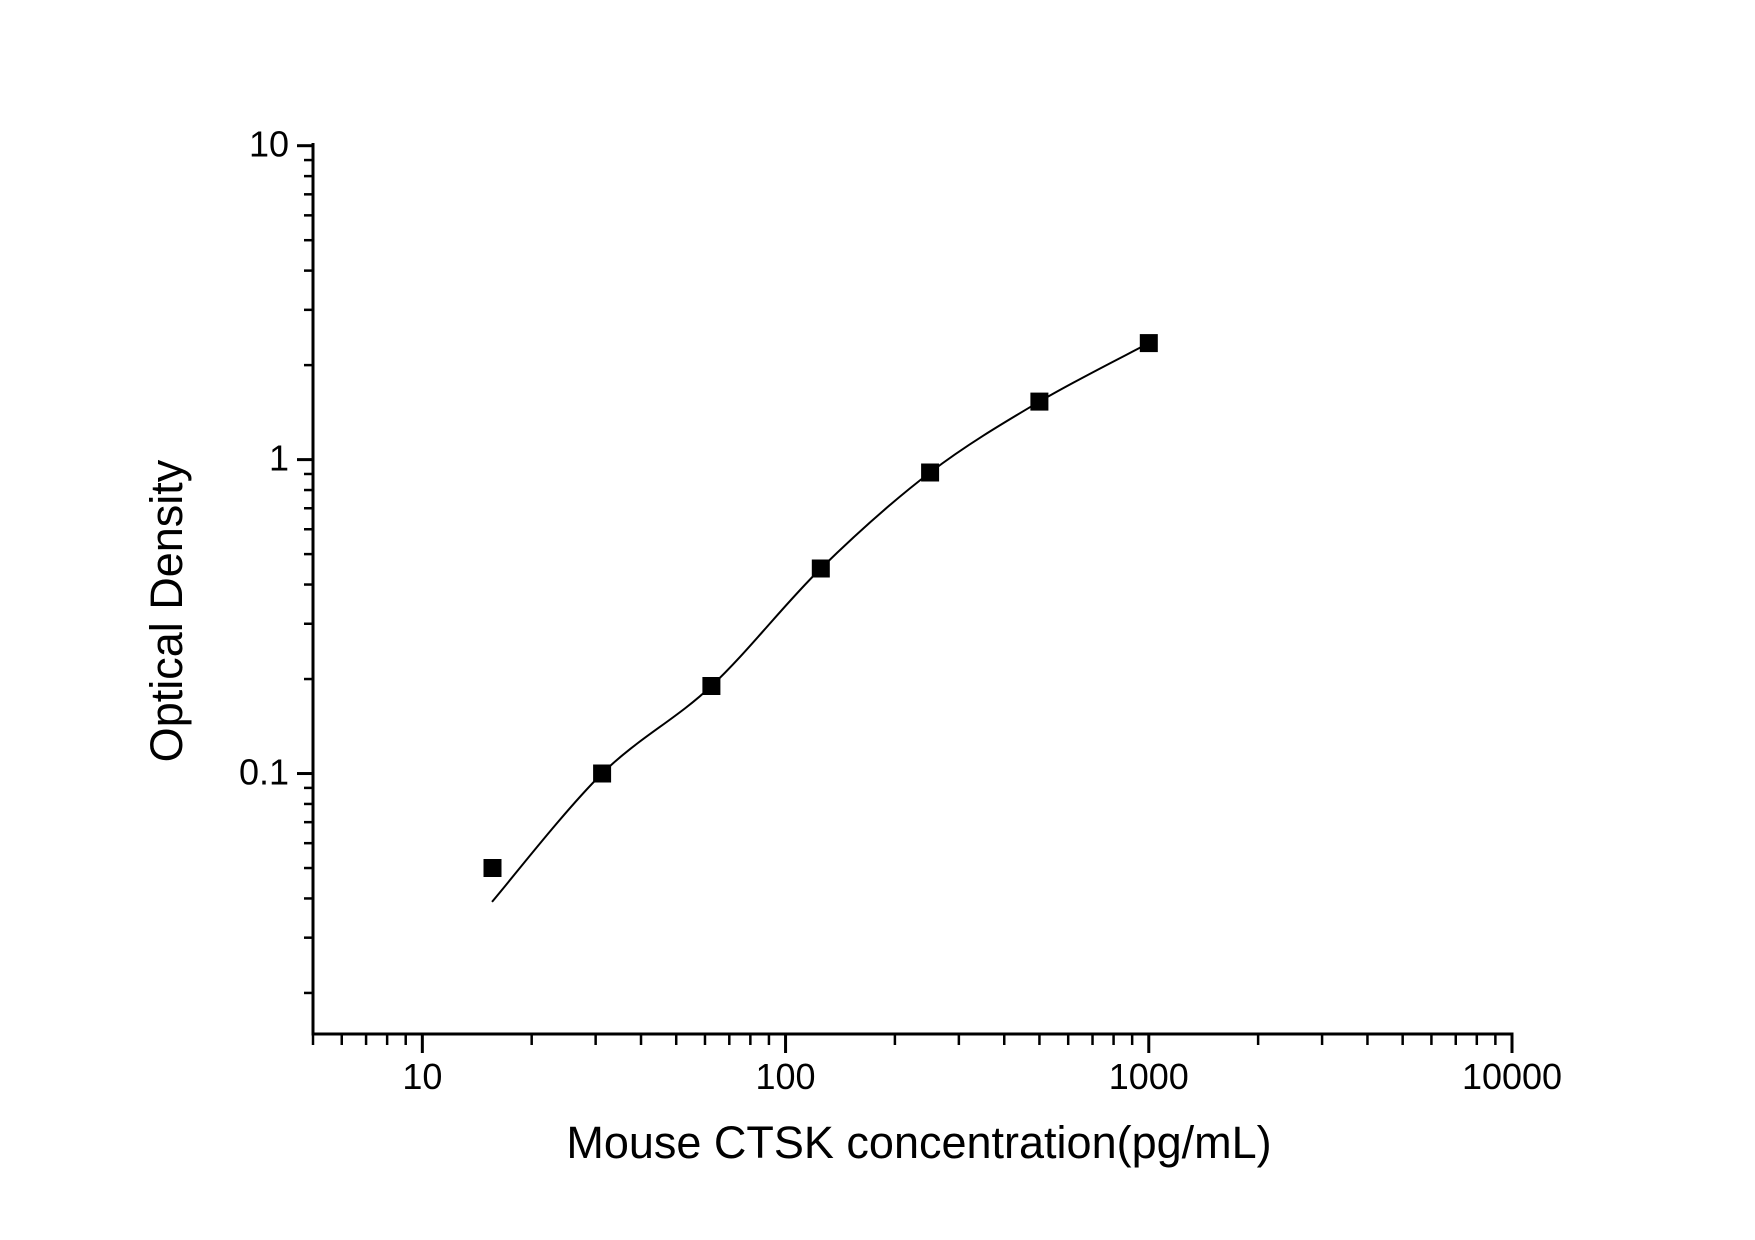 The height and width of the screenshot is (1240, 1755). What do you see at coordinates (1512, 1076) in the screenshot?
I see `x-tick-label: 10000` at bounding box center [1512, 1076].